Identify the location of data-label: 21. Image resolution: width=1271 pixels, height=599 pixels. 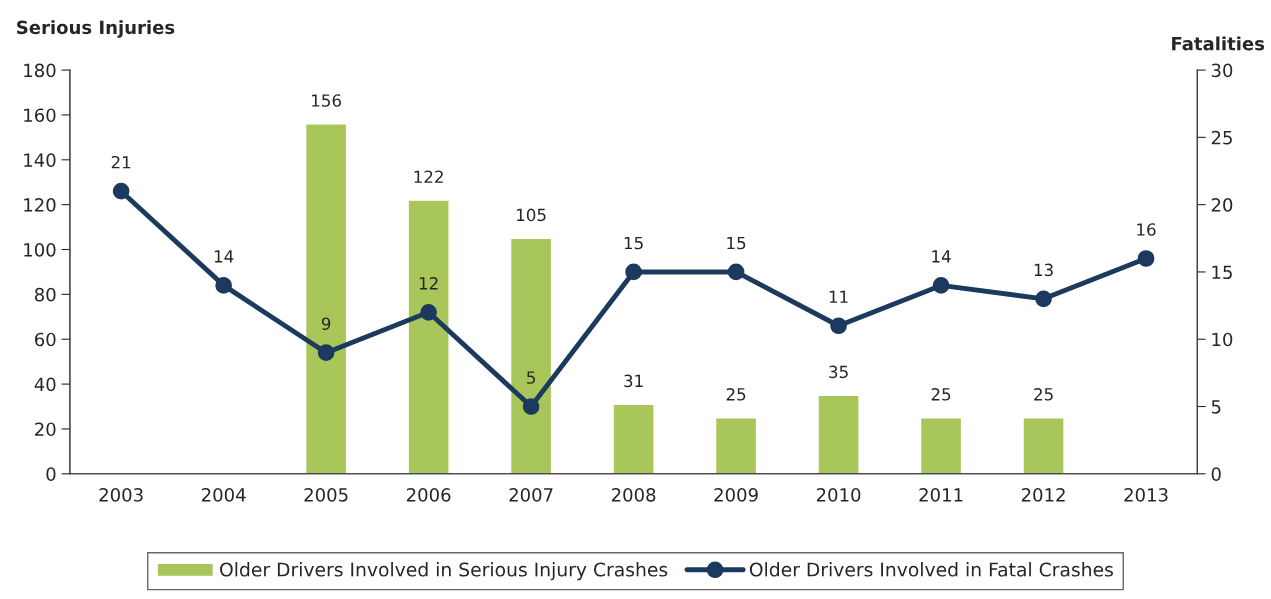
(121, 162).